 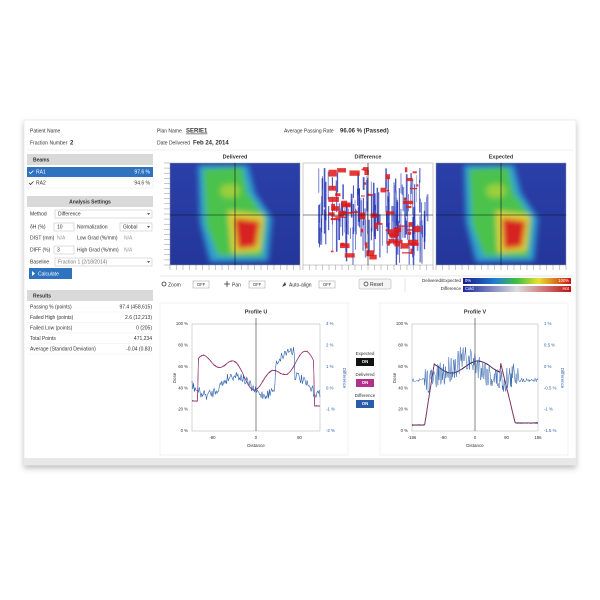 I want to click on legend-max: 100%, so click(x=563, y=280).